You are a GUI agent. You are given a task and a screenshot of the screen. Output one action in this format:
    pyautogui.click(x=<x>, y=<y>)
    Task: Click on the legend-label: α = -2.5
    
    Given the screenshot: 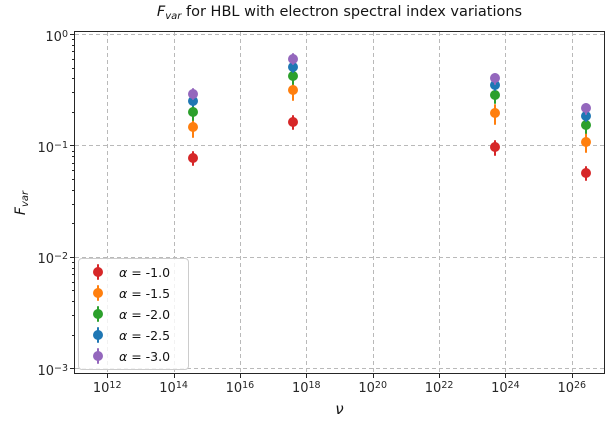 What is the action you would take?
    pyautogui.click(x=145, y=335)
    